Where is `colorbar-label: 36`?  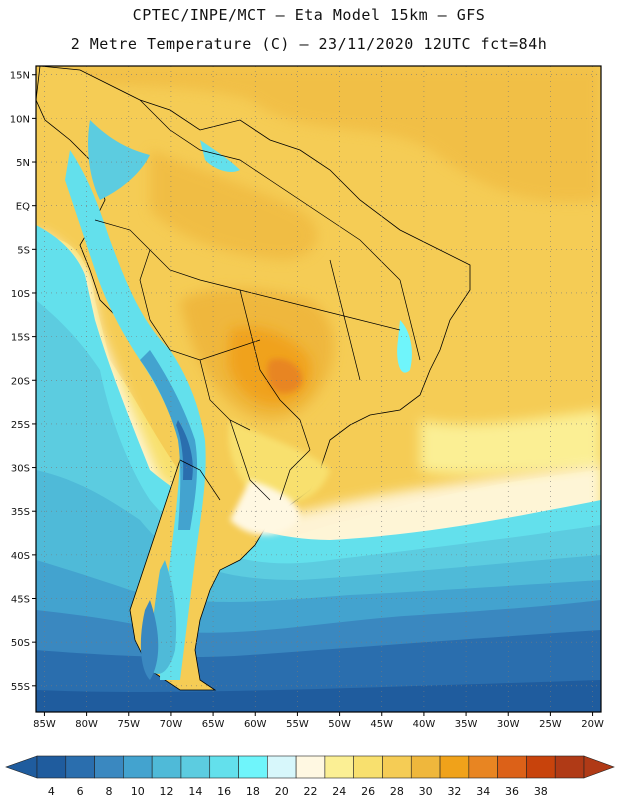 colorbar-label: 36 is located at coordinates (512, 791).